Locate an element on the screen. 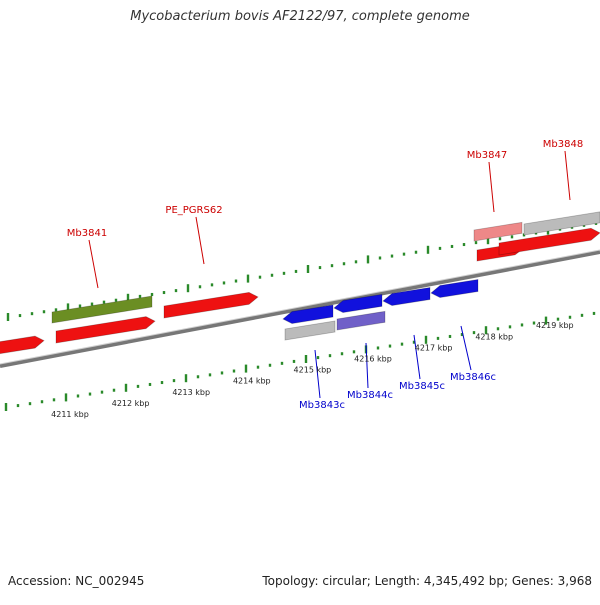 The width and height of the screenshot is (600, 605). gene-label-reverse: Mb3843c is located at coordinates (322, 405).